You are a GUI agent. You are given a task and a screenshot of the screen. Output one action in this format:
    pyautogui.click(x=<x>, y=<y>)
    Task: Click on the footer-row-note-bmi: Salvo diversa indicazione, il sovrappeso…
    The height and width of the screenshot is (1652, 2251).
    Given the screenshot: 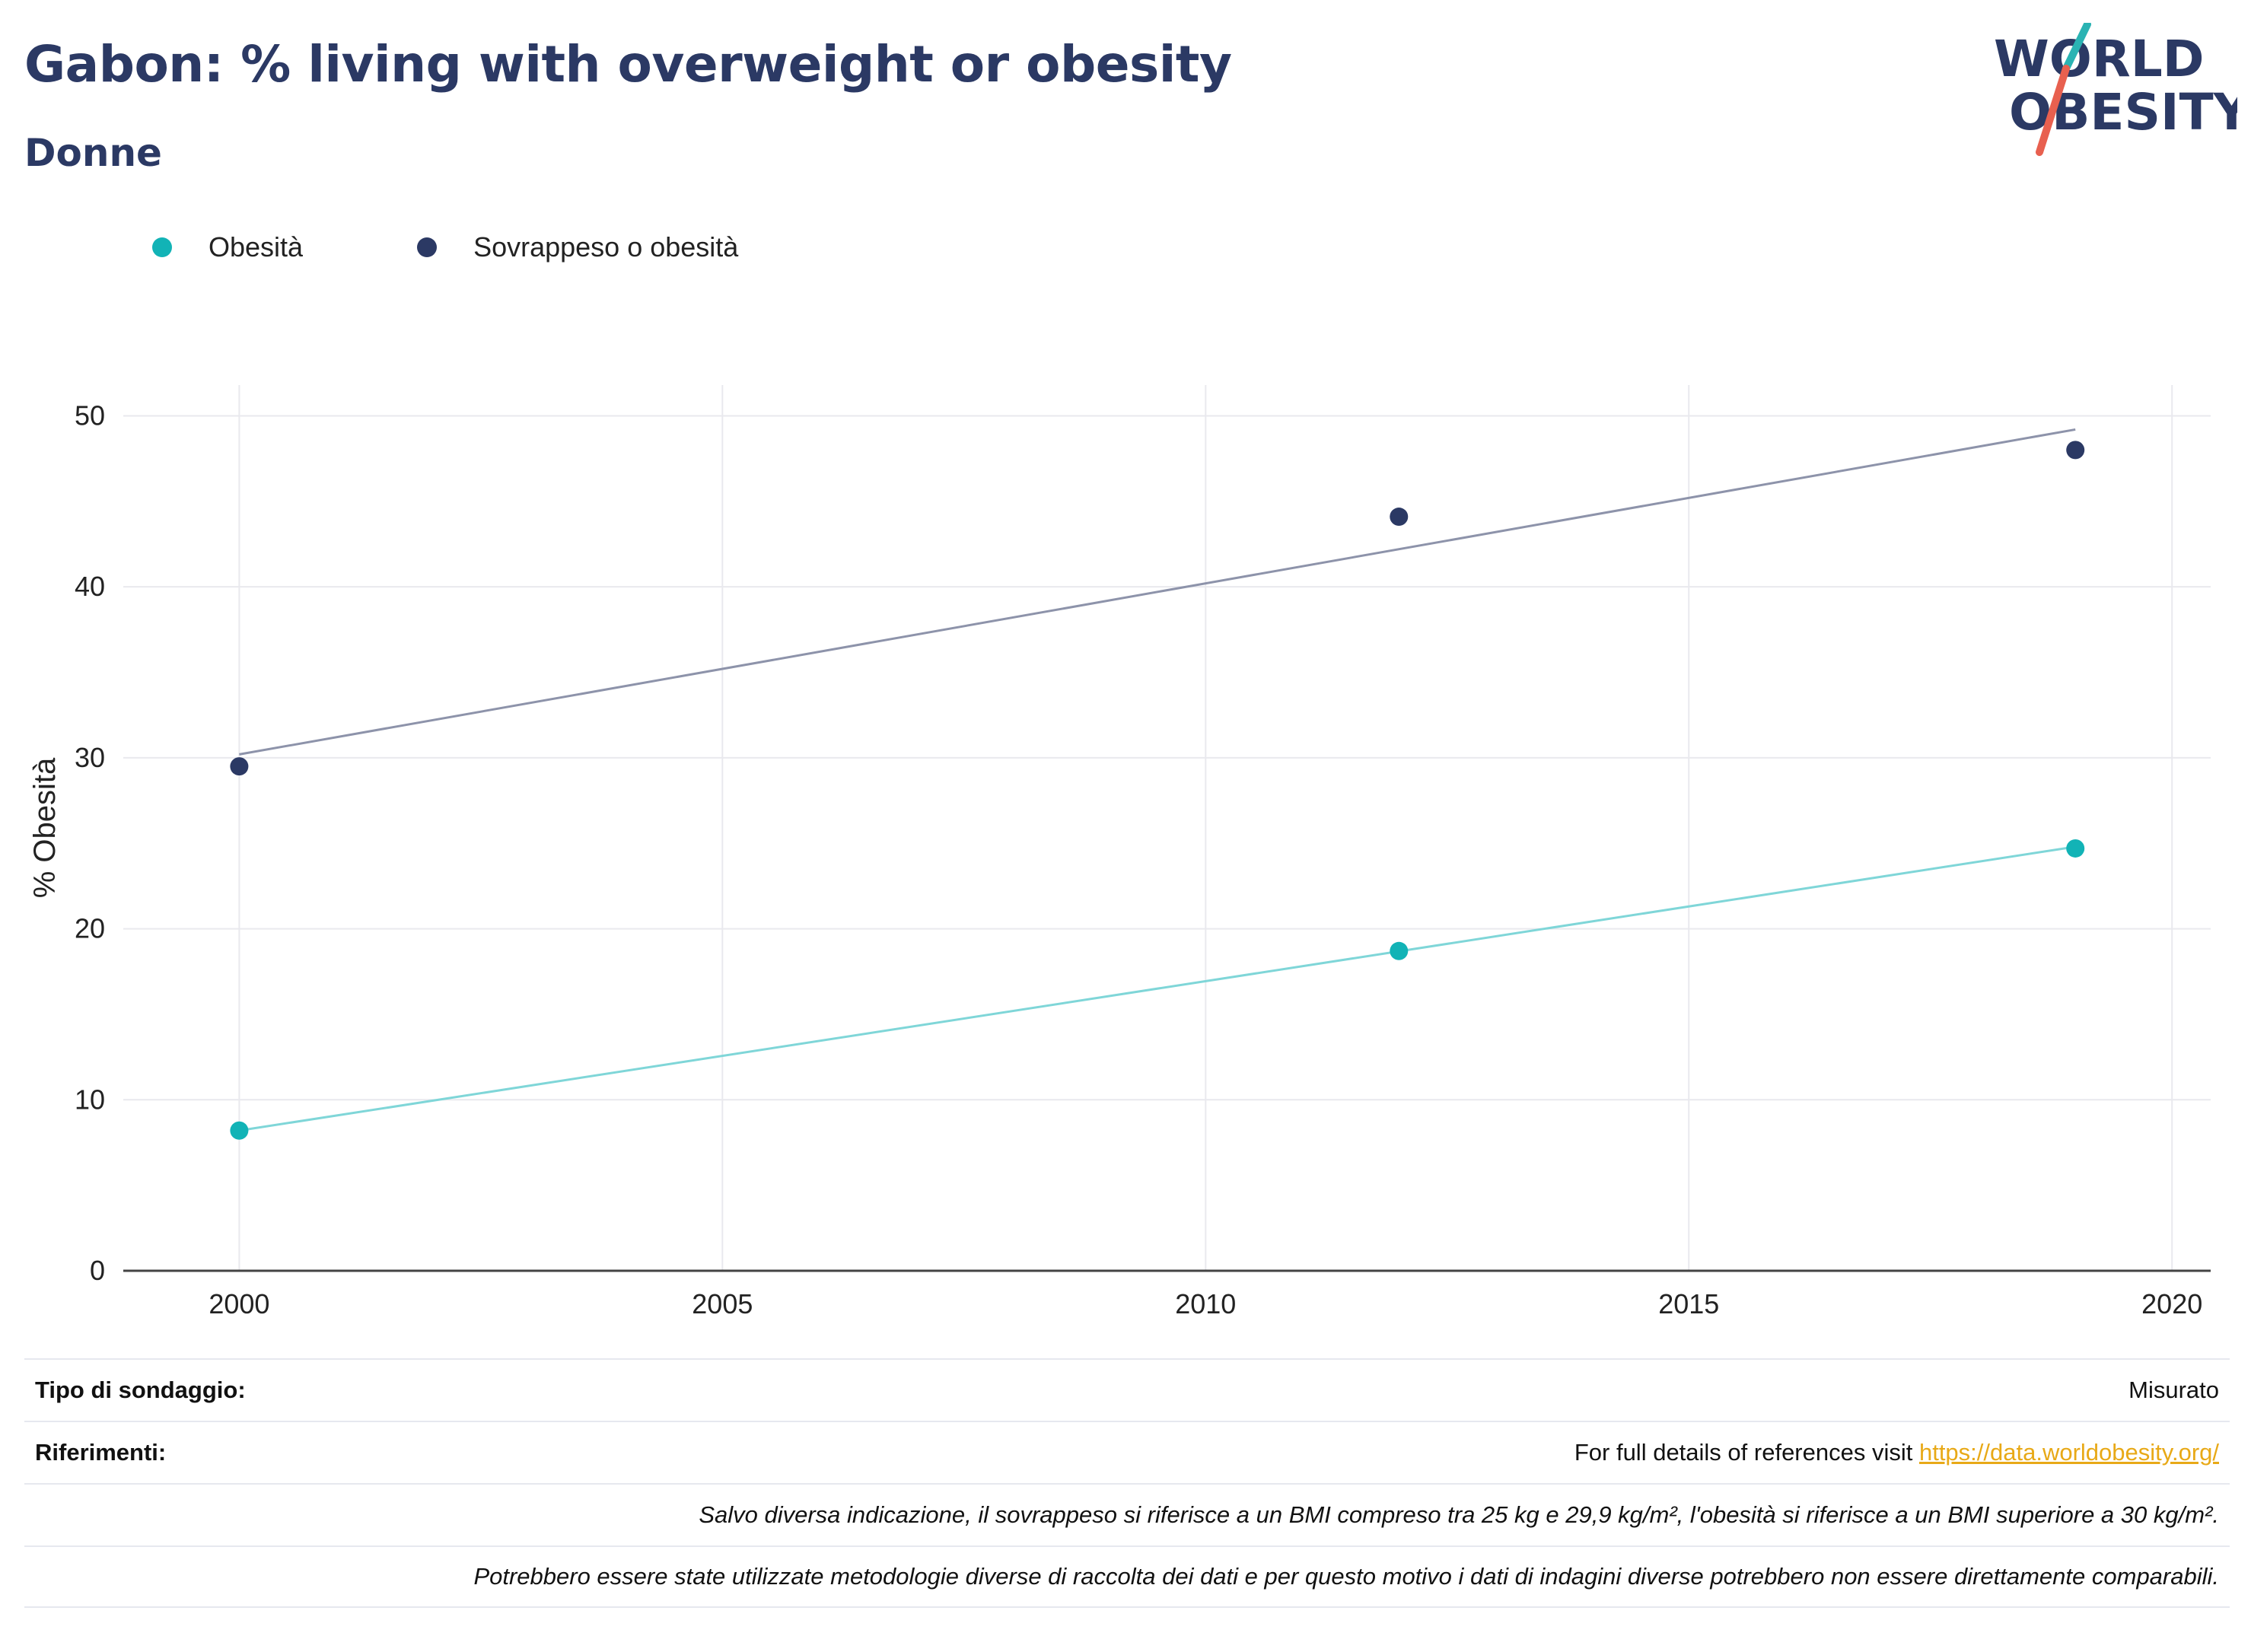 What is the action you would take?
    pyautogui.click(x=1127, y=1514)
    